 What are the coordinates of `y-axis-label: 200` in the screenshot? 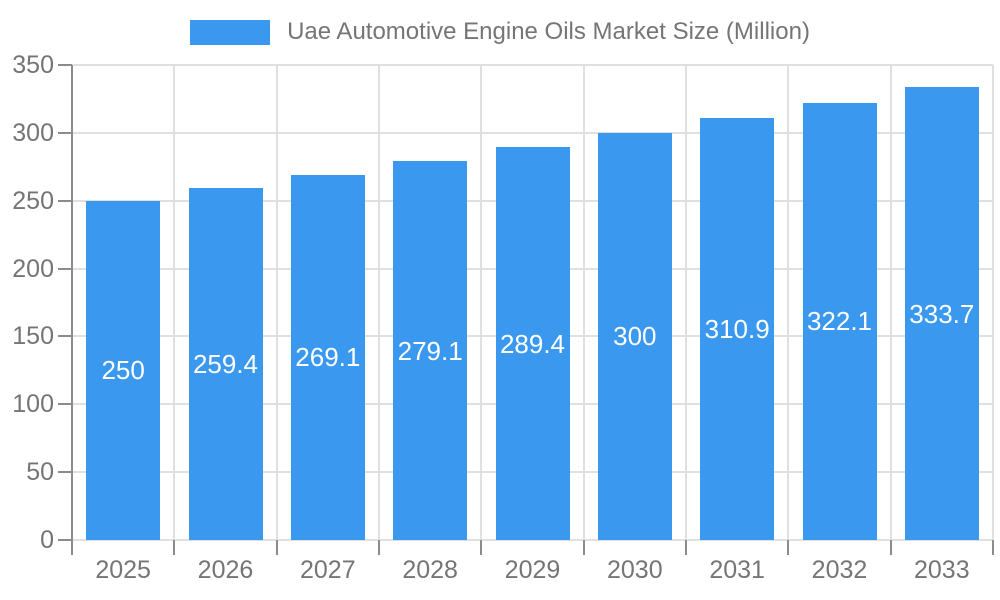 It's located at (33, 268).